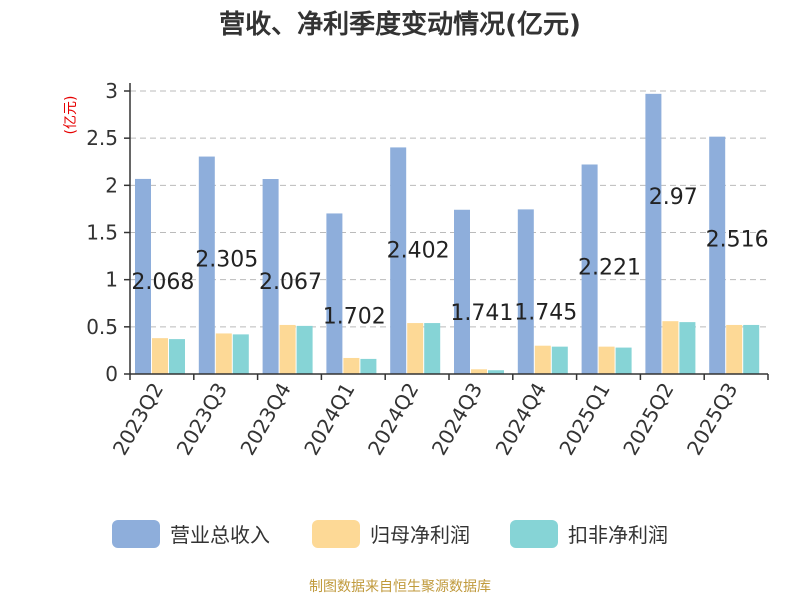 The width and height of the screenshot is (800, 600). What do you see at coordinates (111, 91) in the screenshot?
I see `y-tick-label: 3` at bounding box center [111, 91].